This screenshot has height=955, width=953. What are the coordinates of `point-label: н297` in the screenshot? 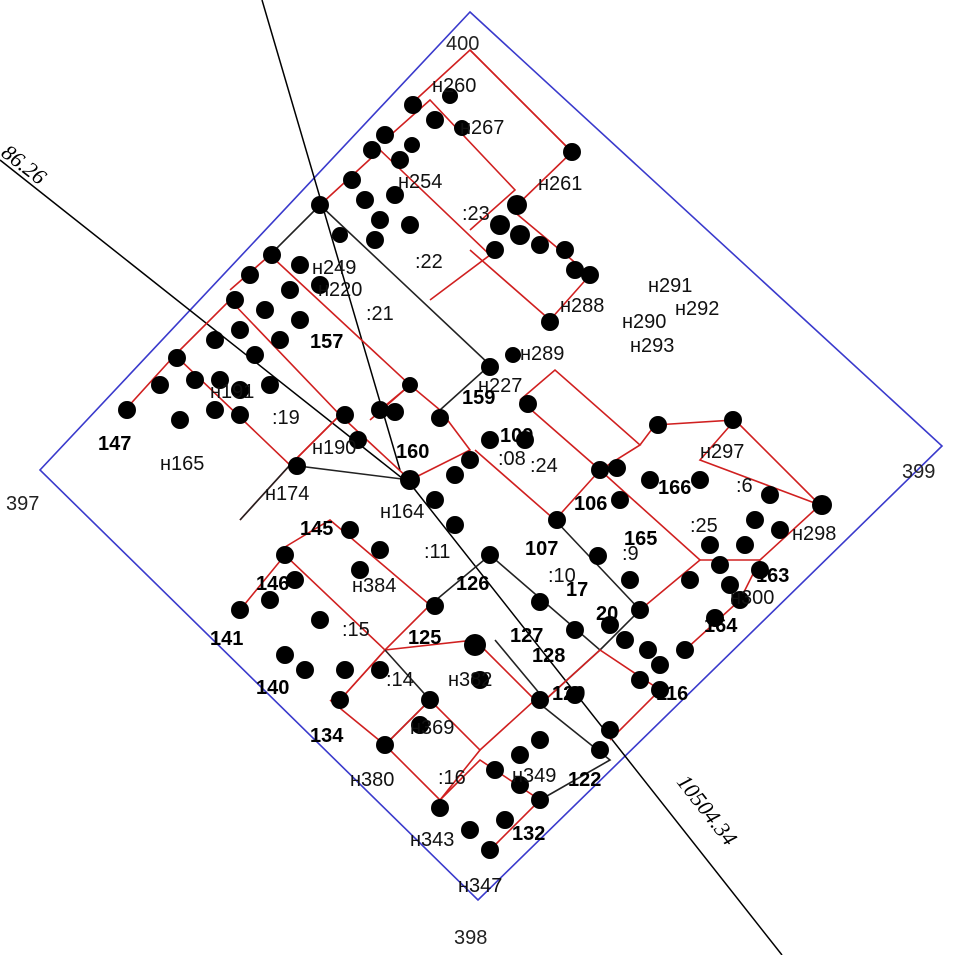 It's located at (722, 452).